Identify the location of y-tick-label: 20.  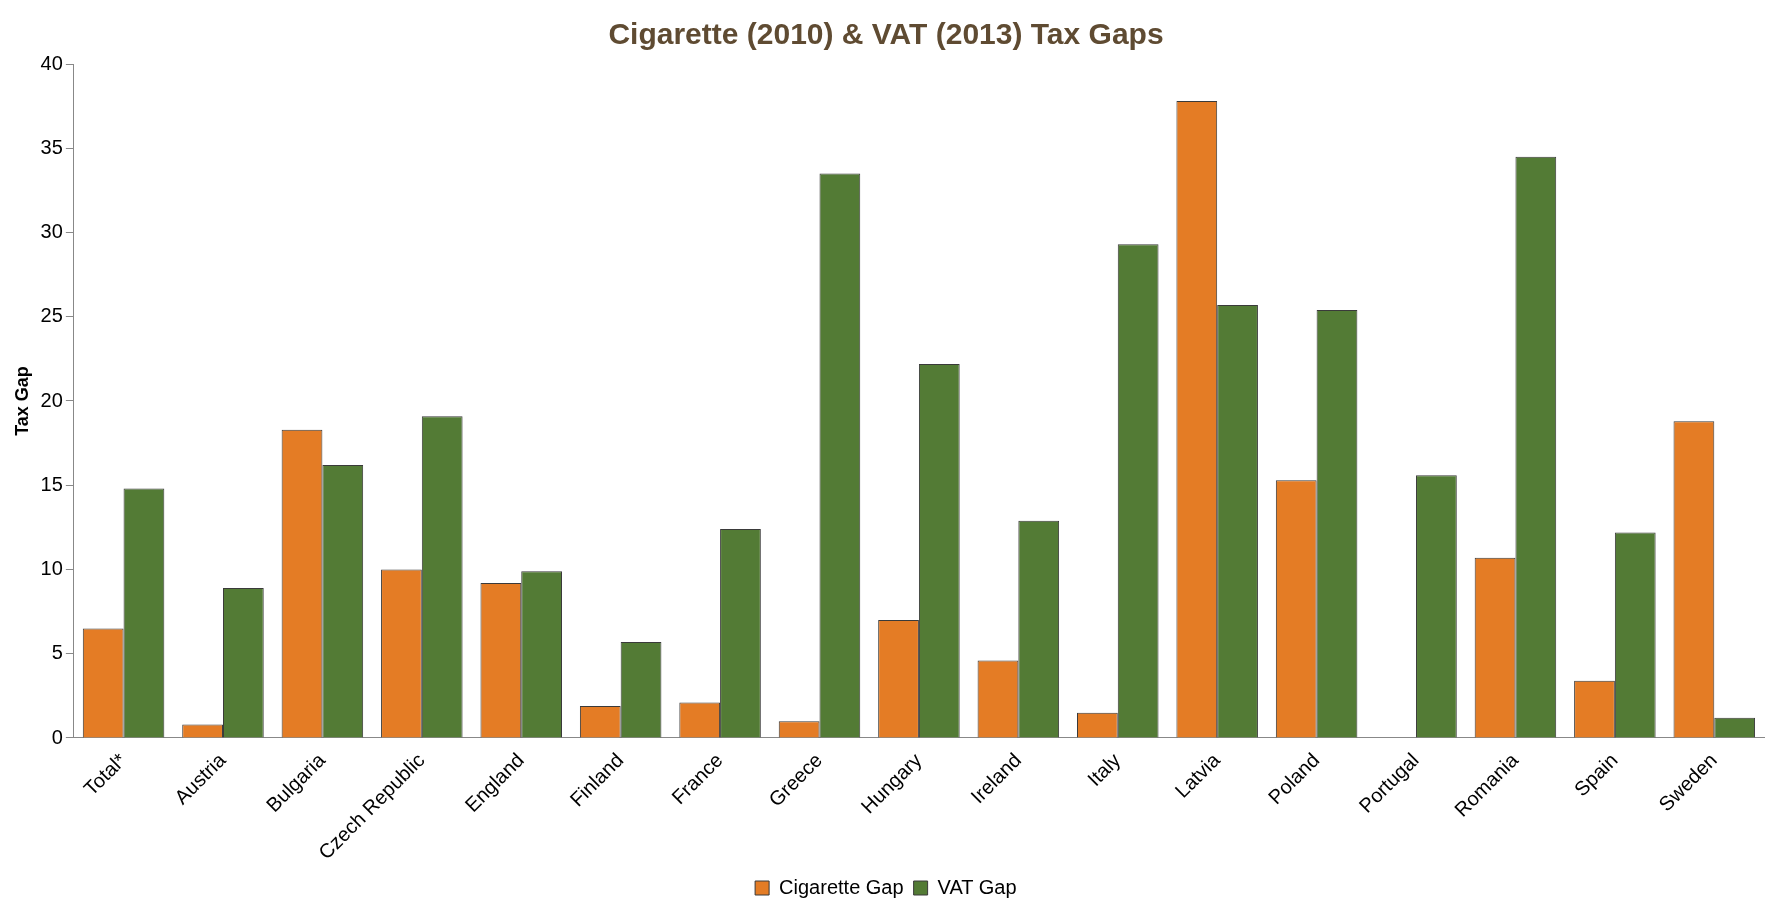
(51, 399).